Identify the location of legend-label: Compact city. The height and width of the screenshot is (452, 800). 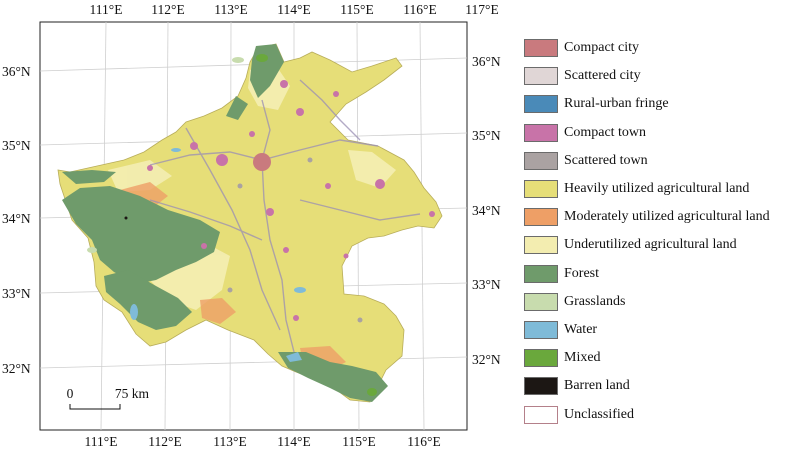
(602, 47).